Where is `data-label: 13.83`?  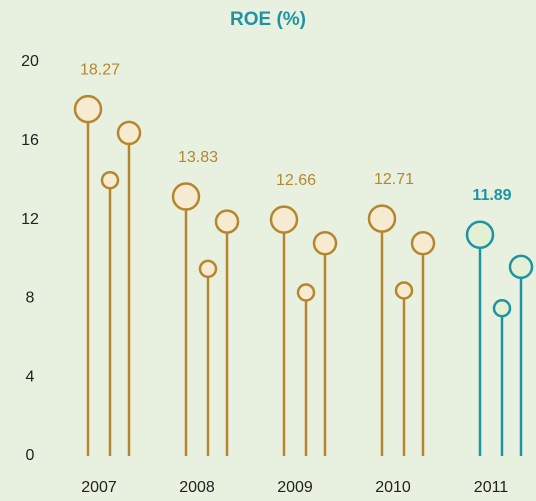
data-label: 13.83 is located at coordinates (198, 157).